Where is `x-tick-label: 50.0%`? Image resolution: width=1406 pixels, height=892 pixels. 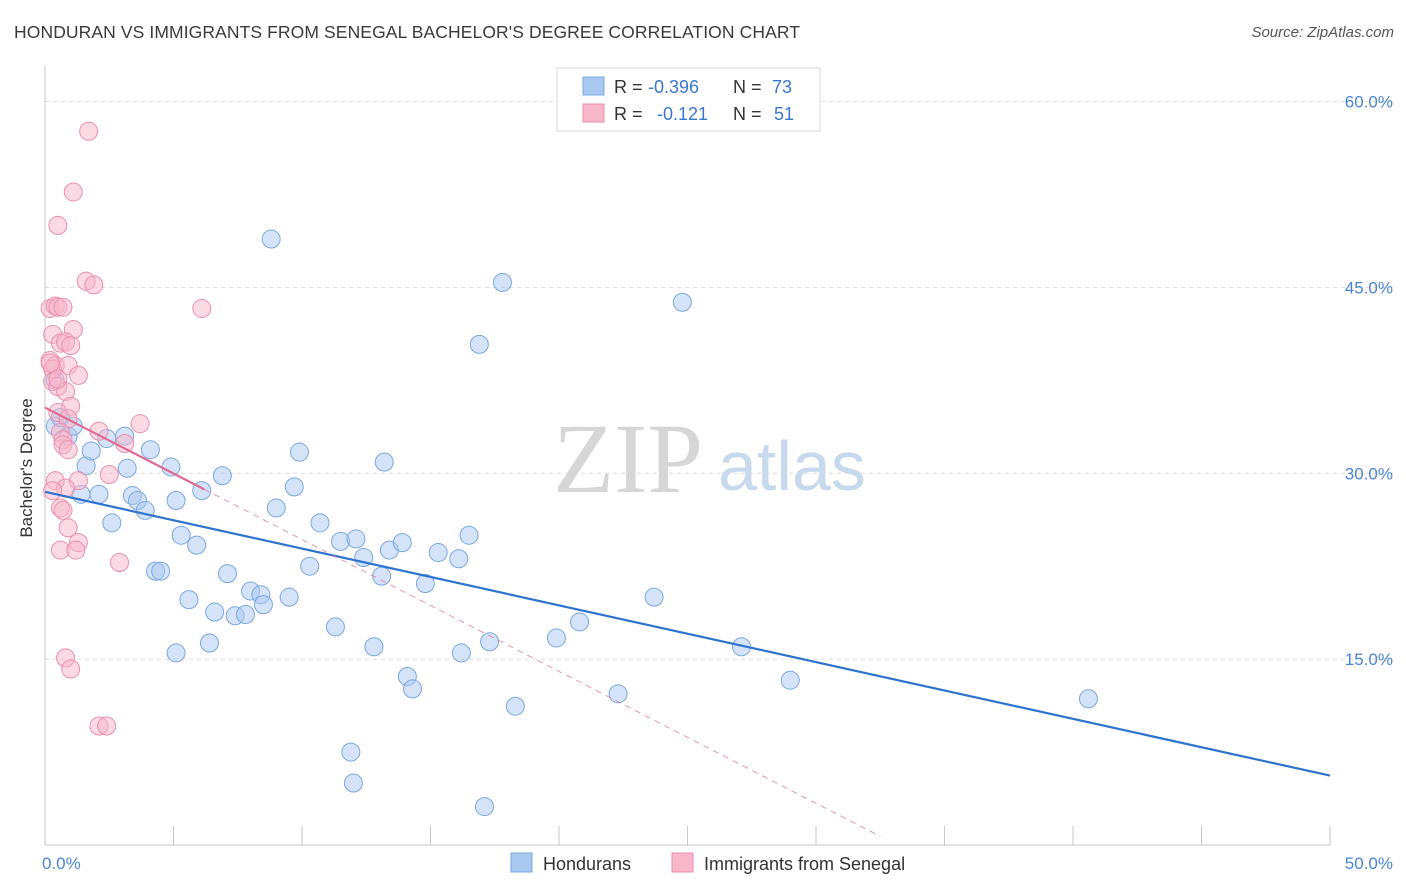
x-tick-label: 50.0% is located at coordinates (1369, 863).